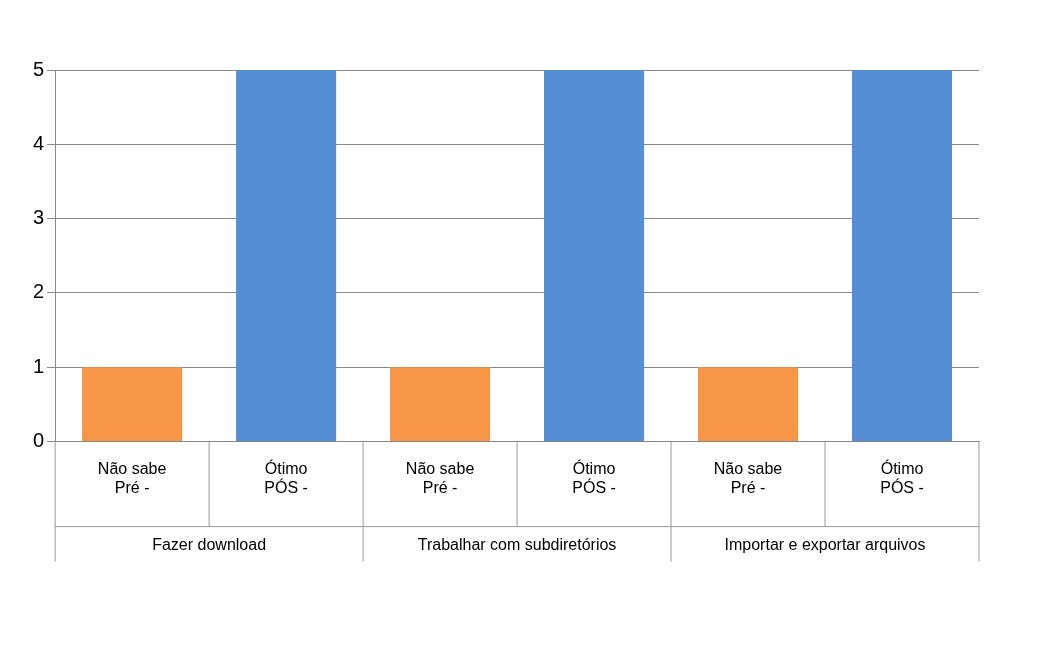 The image size is (1039, 646). What do you see at coordinates (209, 545) in the screenshot?
I see `text: Fazer download` at bounding box center [209, 545].